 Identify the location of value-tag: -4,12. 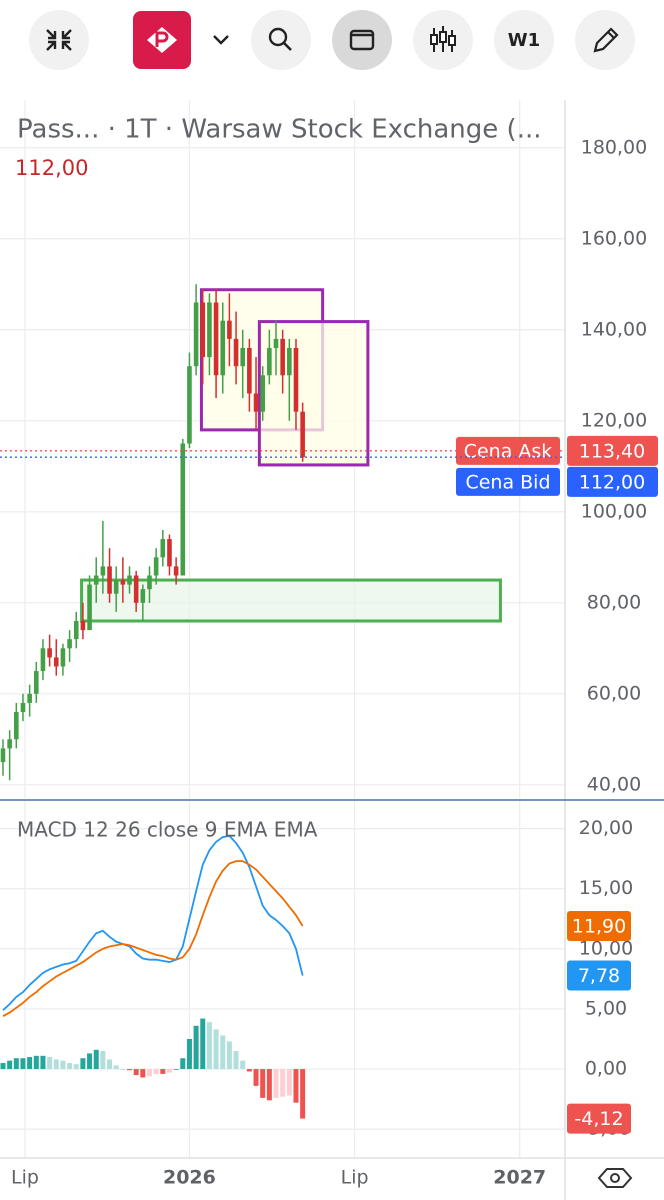
(598, 1119).